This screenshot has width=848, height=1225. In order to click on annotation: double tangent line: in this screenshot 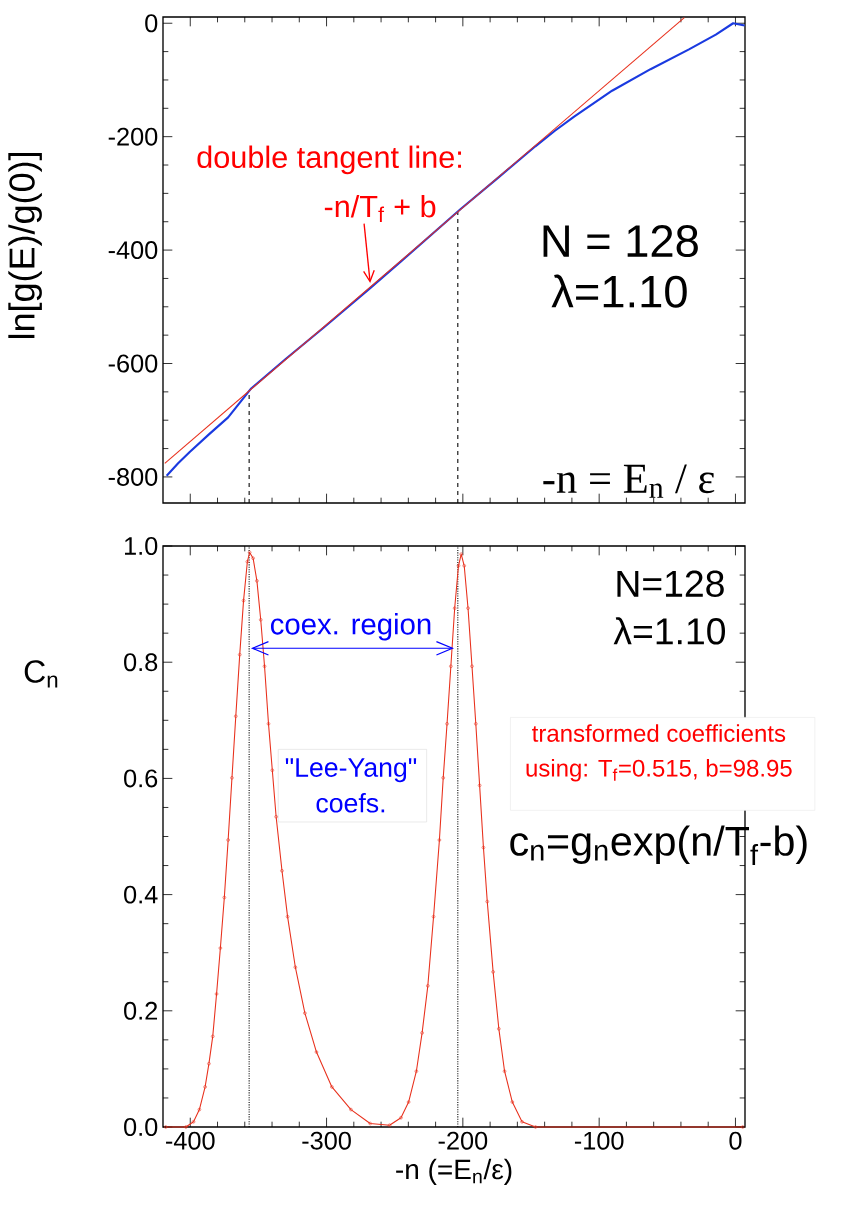, I will do `click(329, 160)`.